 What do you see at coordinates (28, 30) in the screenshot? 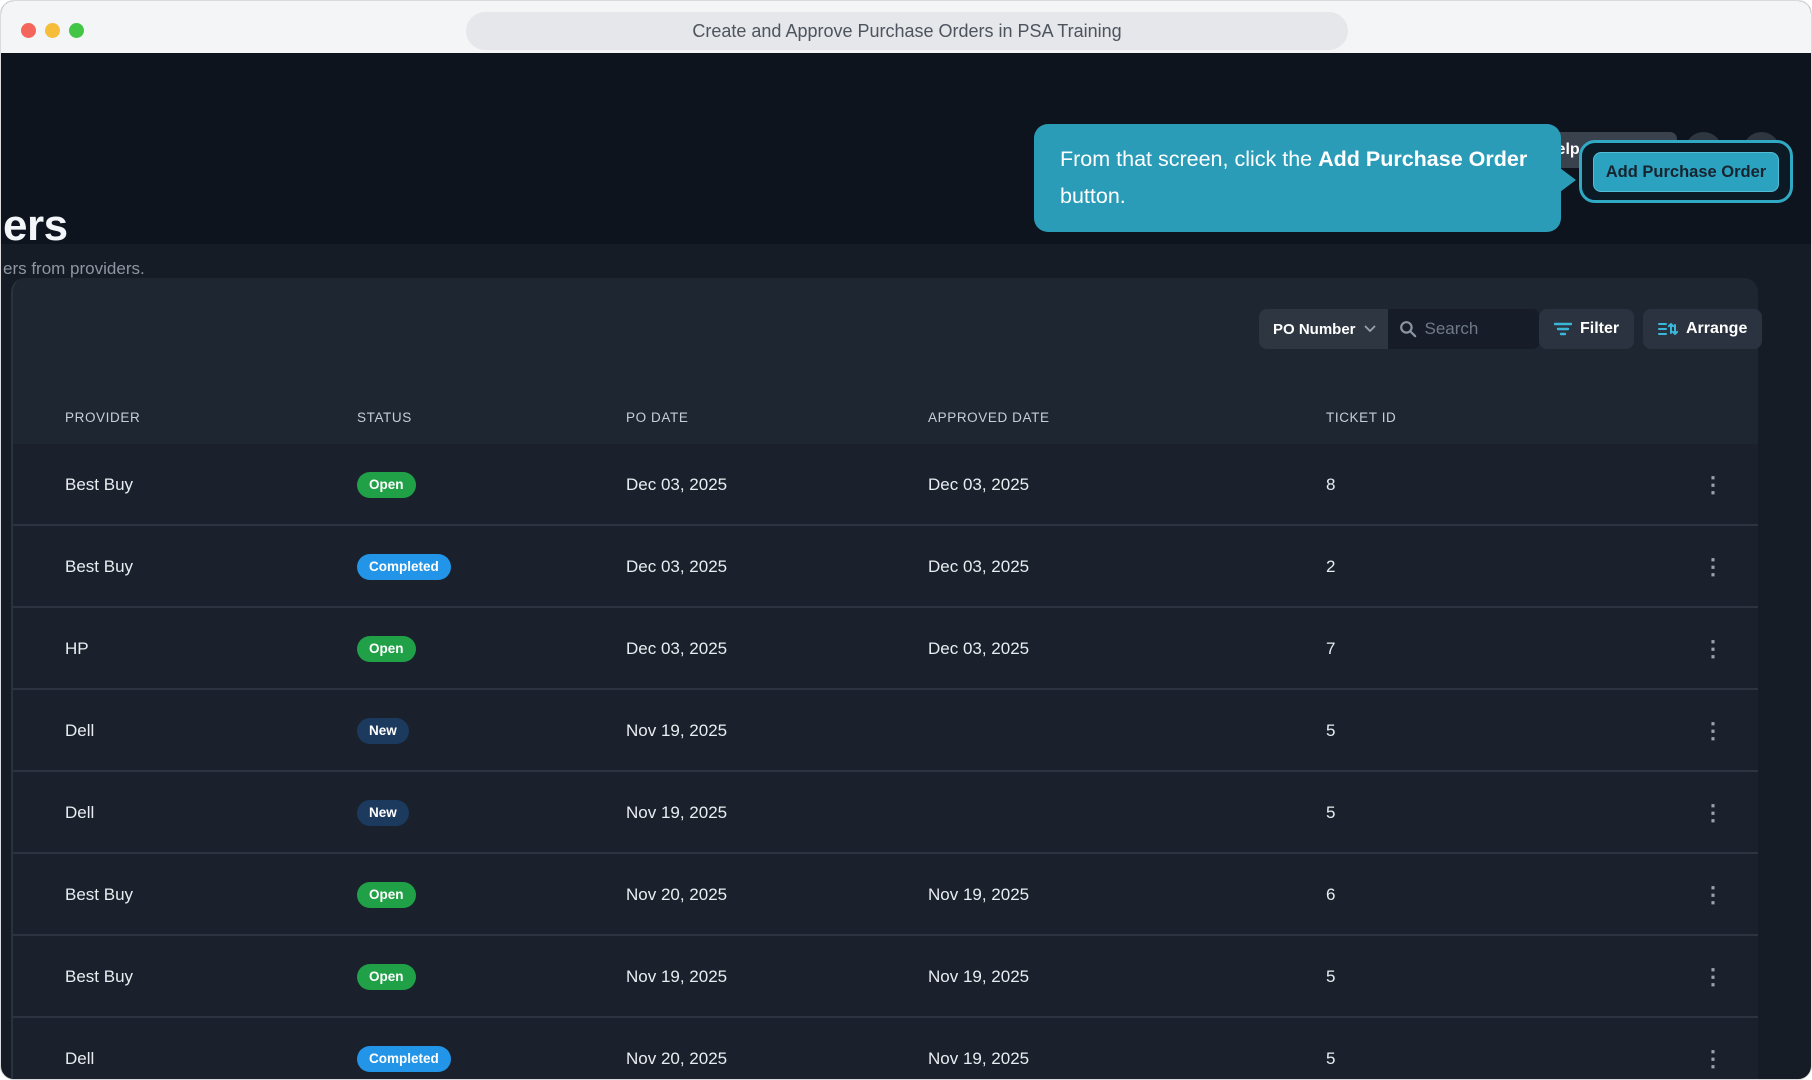
I see `close-window-button` at bounding box center [28, 30].